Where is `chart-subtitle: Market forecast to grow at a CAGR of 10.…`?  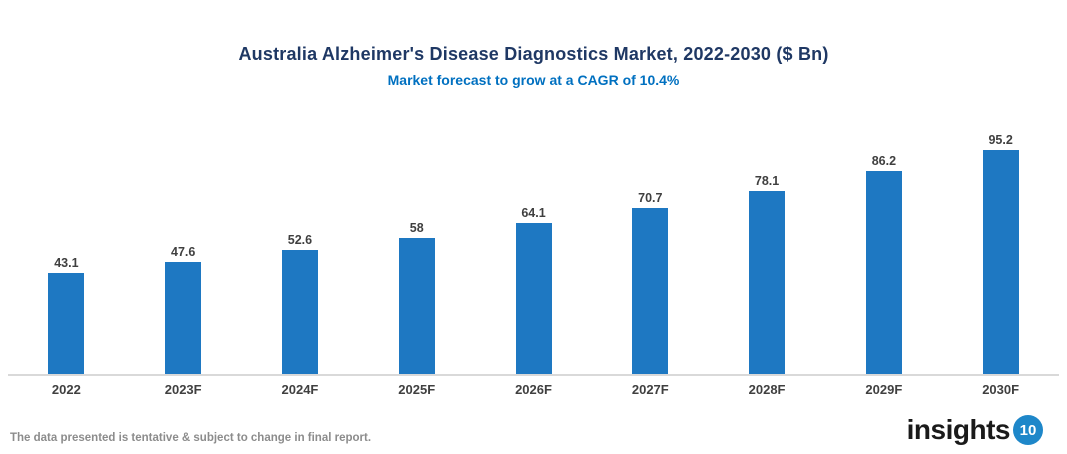
chart-subtitle: Market forecast to grow at a CAGR of 10.… is located at coordinates (533, 80).